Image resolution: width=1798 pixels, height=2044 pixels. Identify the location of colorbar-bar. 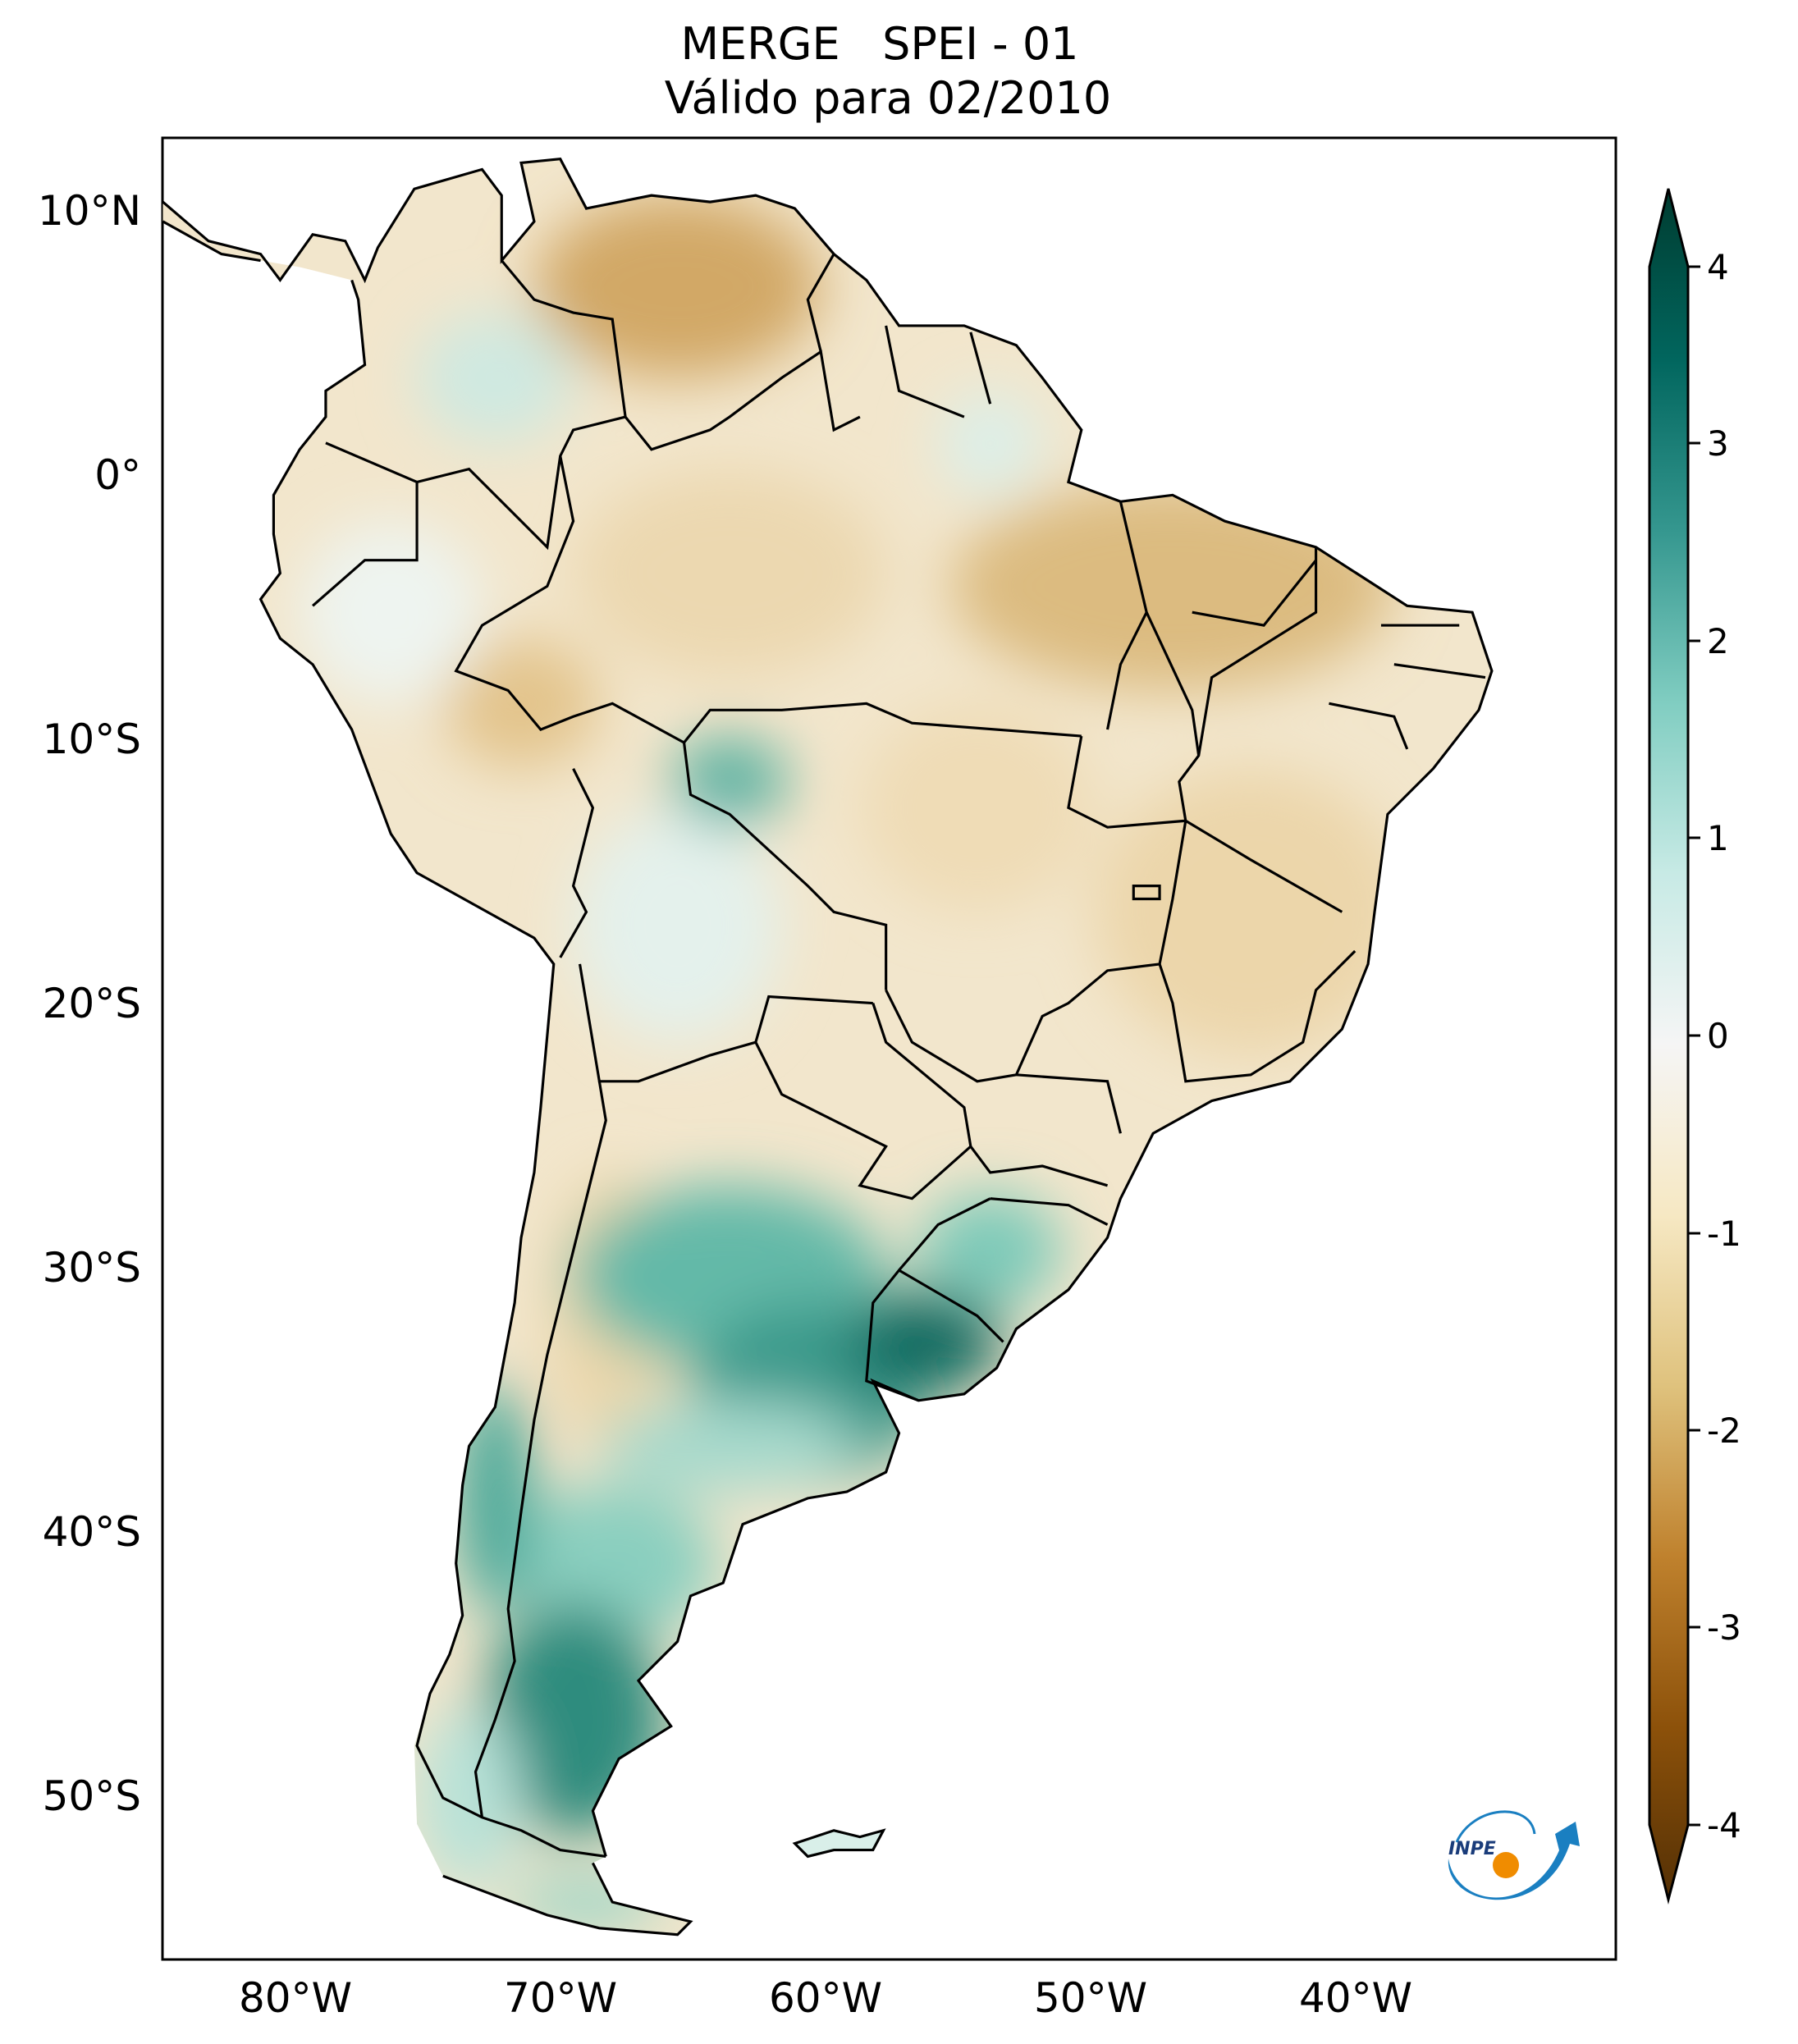
(1669, 1046).